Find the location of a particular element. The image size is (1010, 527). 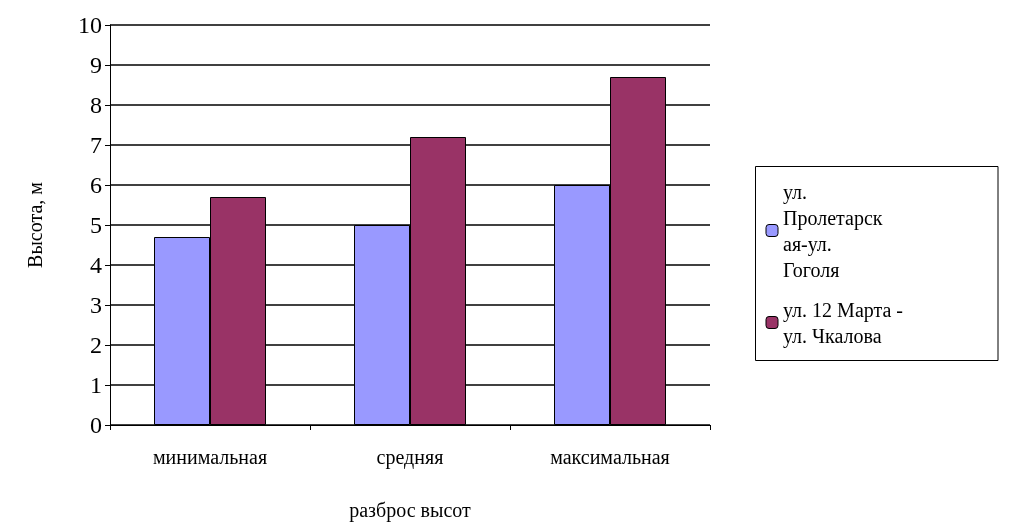

y-tick-label: 7 is located at coordinates (96, 145).